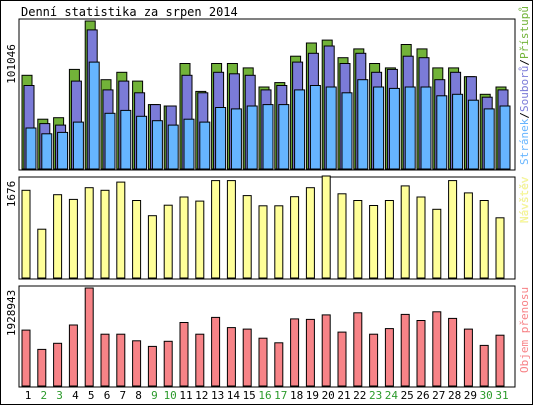  What do you see at coordinates (11, 64) in the screenshot?
I see `hits-ymax-label: 101046` at bounding box center [11, 64].